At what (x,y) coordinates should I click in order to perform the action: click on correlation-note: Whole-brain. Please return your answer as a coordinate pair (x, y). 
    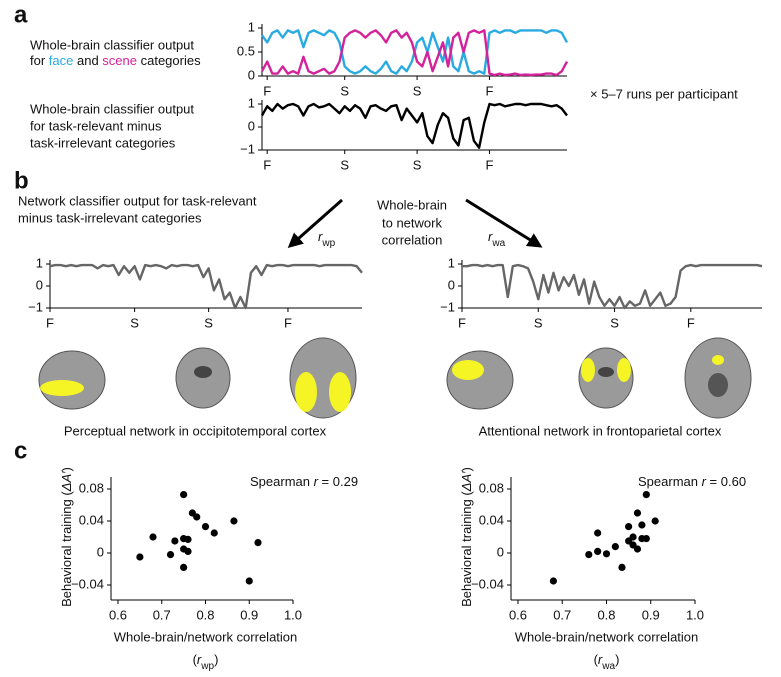
    Looking at the image, I should click on (412, 204).